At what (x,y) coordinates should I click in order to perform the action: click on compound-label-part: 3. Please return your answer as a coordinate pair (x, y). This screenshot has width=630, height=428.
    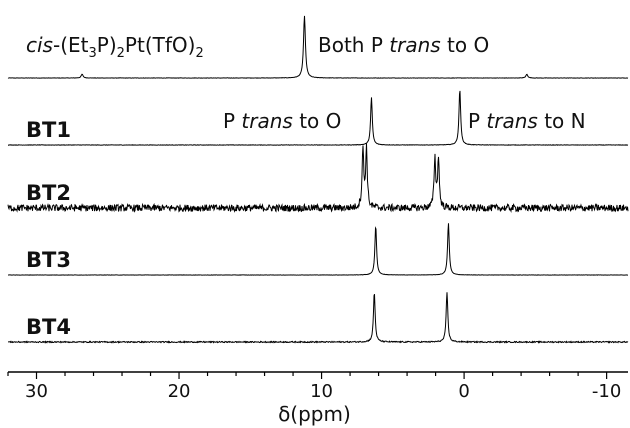
    Looking at the image, I should click on (92, 53).